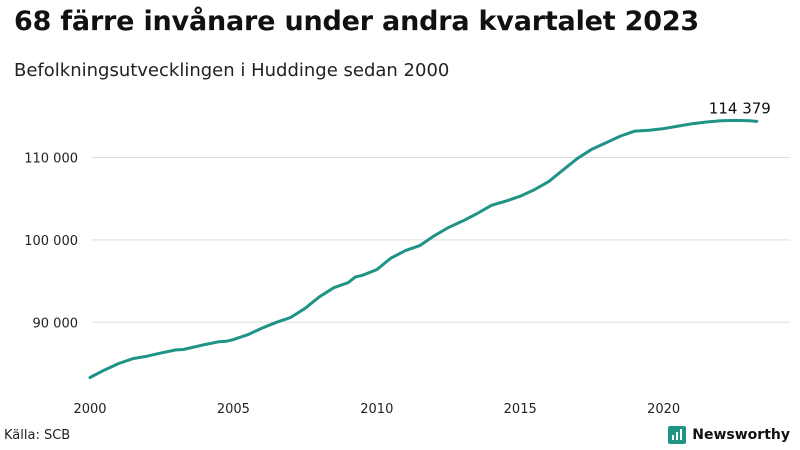  I want to click on x-tick-label: 2005, so click(233, 409).